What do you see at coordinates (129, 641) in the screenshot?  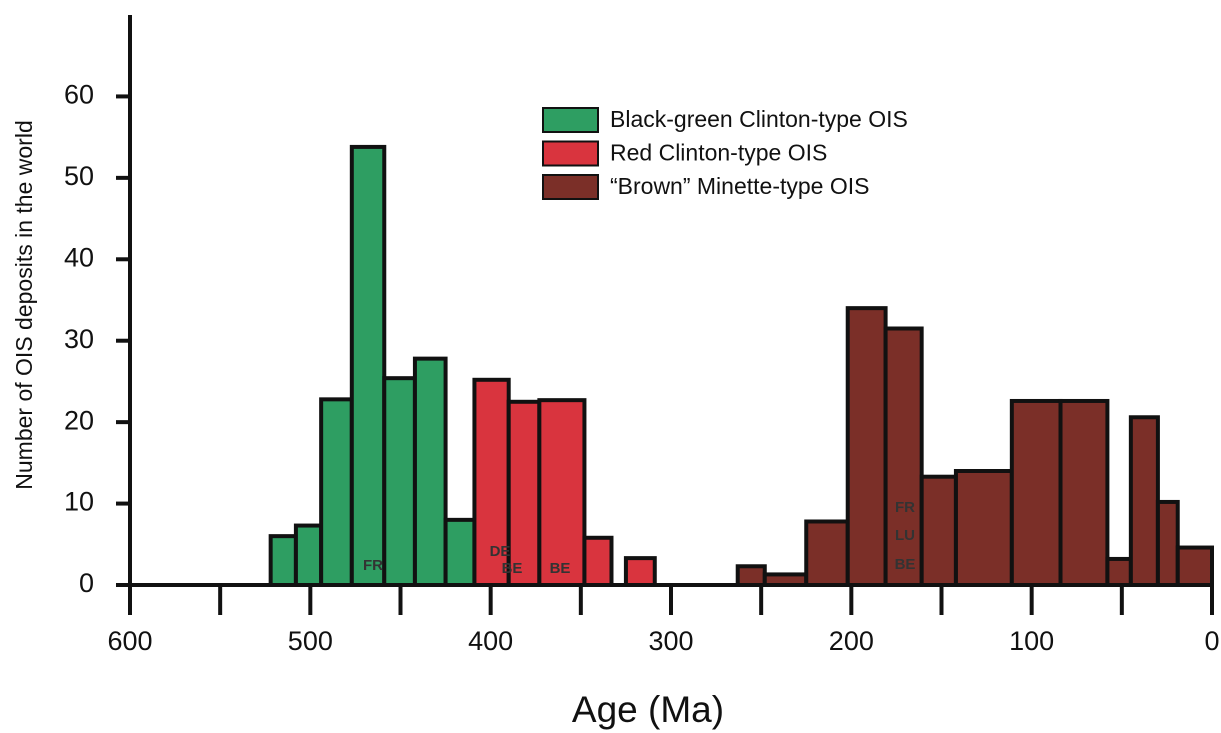 I see `x-tick-label: 600` at bounding box center [129, 641].